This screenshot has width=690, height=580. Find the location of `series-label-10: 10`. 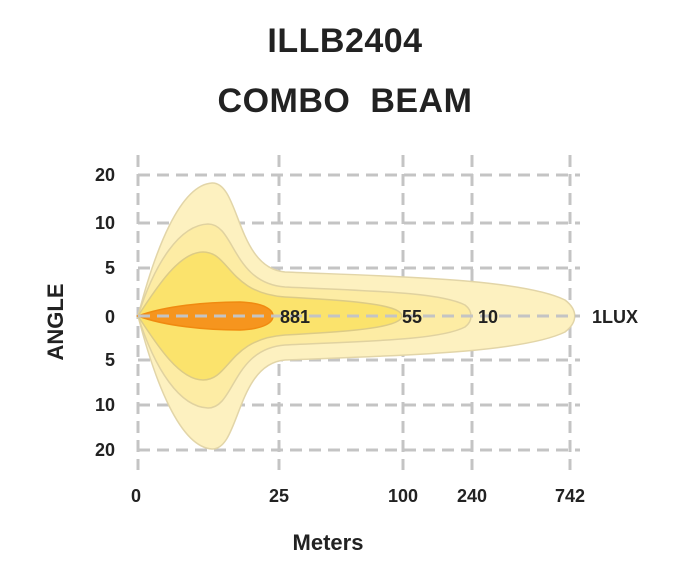

series-label-10: 10 is located at coordinates (488, 317).